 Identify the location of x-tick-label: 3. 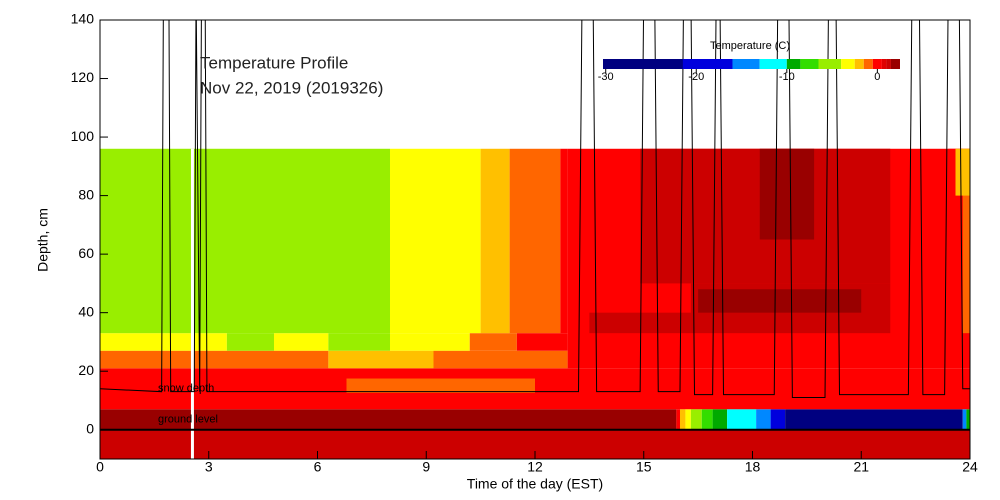
(209, 467).